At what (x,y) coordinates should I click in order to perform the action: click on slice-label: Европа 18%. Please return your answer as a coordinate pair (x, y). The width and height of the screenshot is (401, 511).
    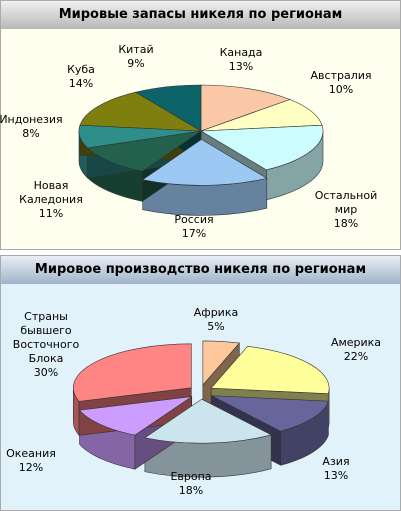
    Looking at the image, I should click on (190, 484).